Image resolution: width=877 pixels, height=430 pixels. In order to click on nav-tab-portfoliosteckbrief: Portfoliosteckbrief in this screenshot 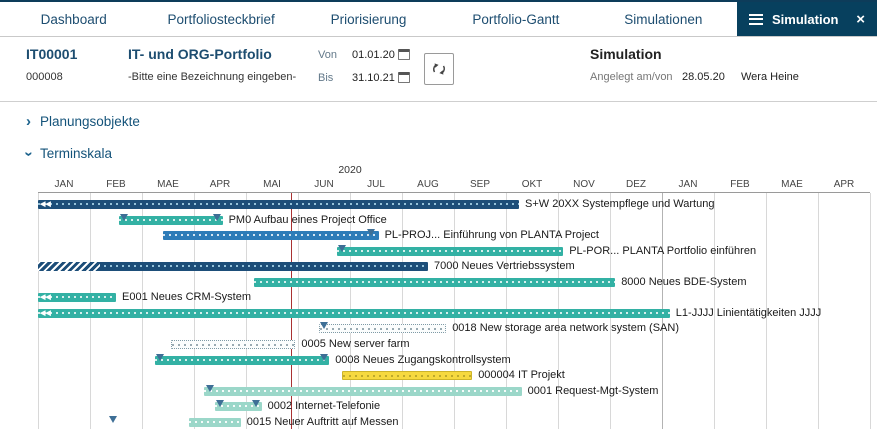, I will do `click(221, 19)`.